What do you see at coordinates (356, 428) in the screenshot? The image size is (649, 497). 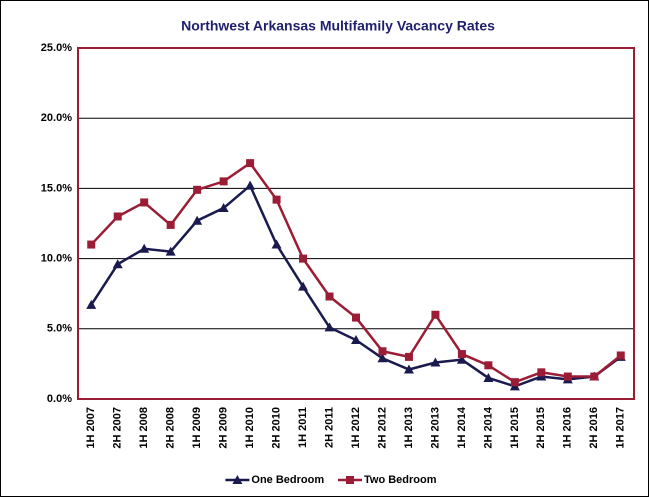 I see `x-tick-label: 1H 2012` at bounding box center [356, 428].